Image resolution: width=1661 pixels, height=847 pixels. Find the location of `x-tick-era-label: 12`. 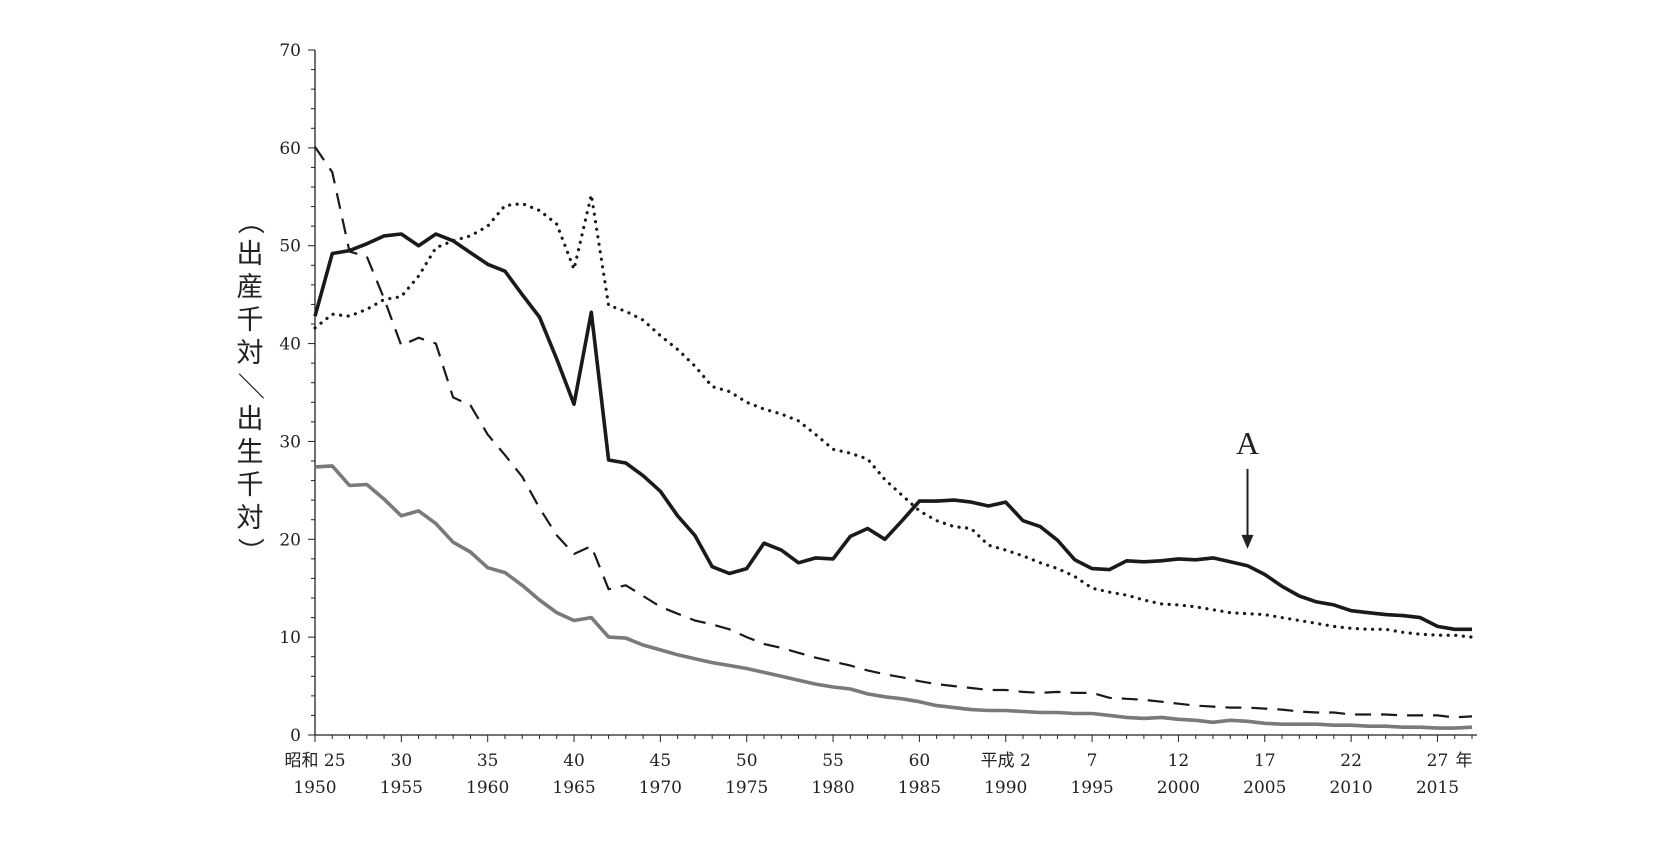

x-tick-era-label: 12 is located at coordinates (1179, 761).